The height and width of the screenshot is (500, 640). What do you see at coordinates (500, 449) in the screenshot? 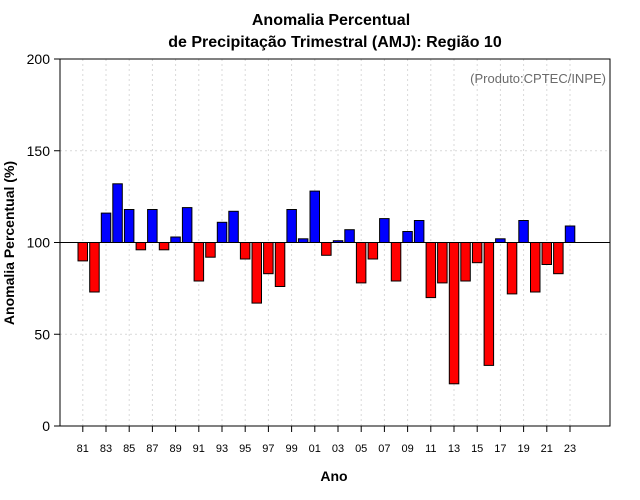
I see `x-tick-label: 17` at bounding box center [500, 449].